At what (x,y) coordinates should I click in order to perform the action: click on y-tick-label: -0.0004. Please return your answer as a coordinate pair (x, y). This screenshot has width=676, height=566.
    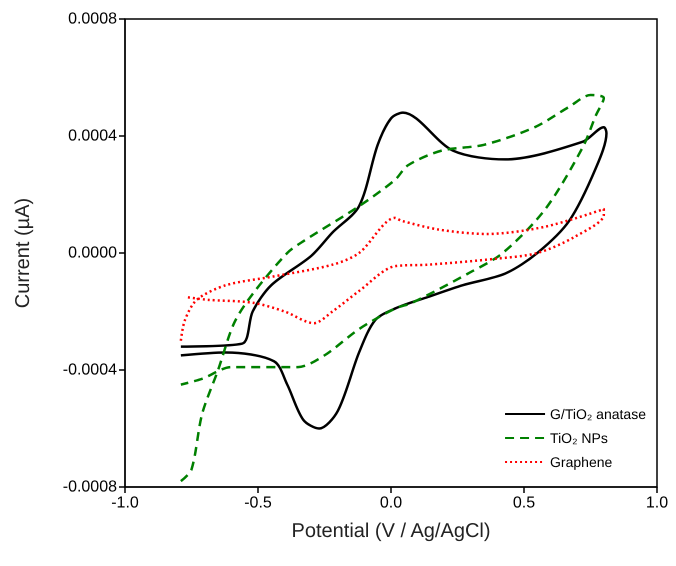
    Looking at the image, I should click on (90, 370).